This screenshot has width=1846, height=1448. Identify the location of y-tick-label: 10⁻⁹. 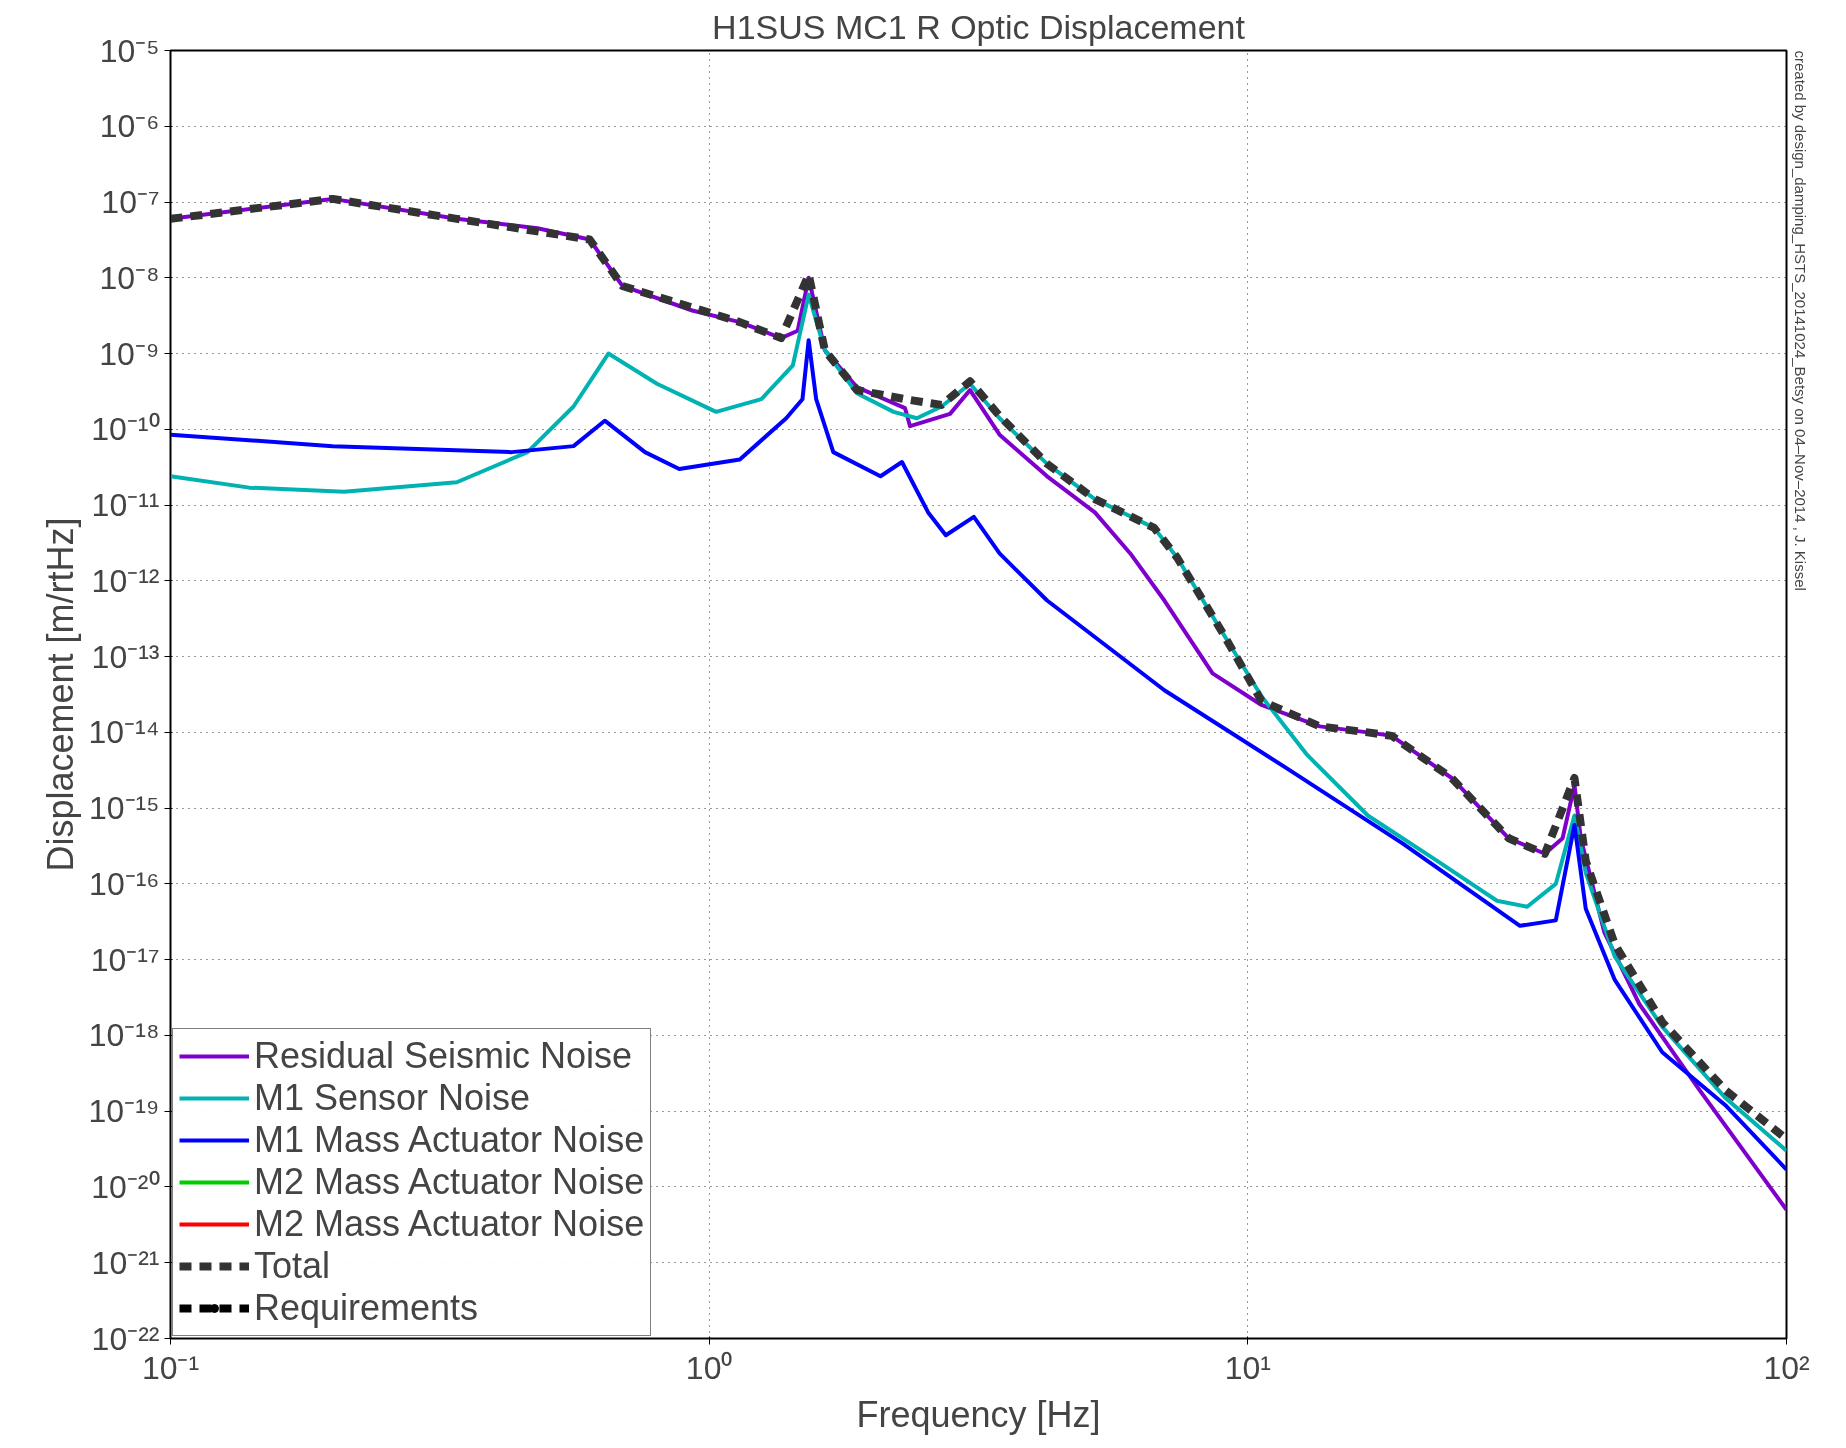
(129, 353).